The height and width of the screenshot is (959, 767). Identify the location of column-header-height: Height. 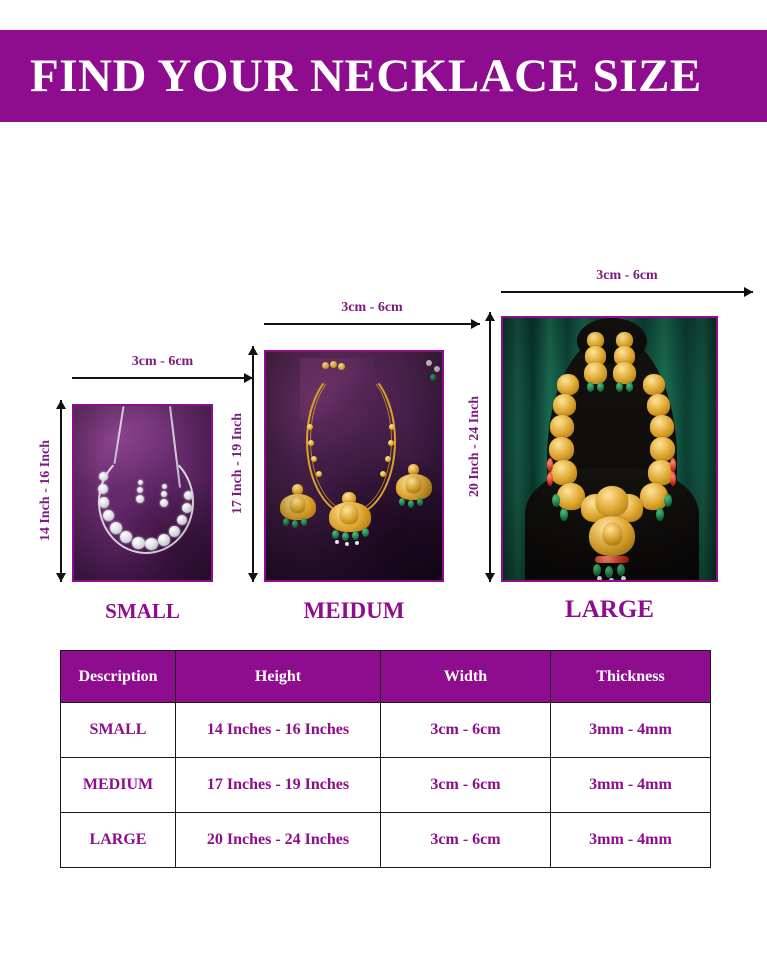
(278, 676).